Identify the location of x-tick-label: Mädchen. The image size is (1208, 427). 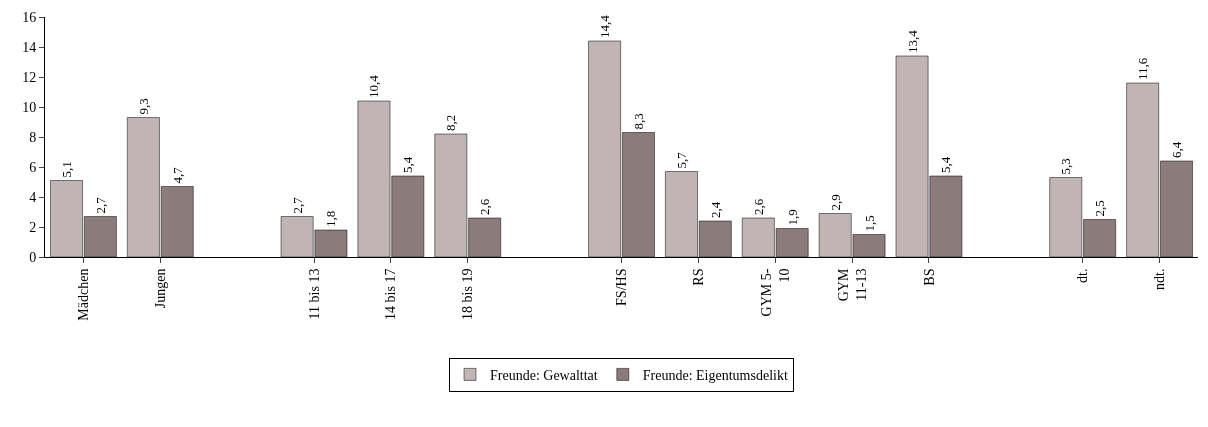
(83, 294).